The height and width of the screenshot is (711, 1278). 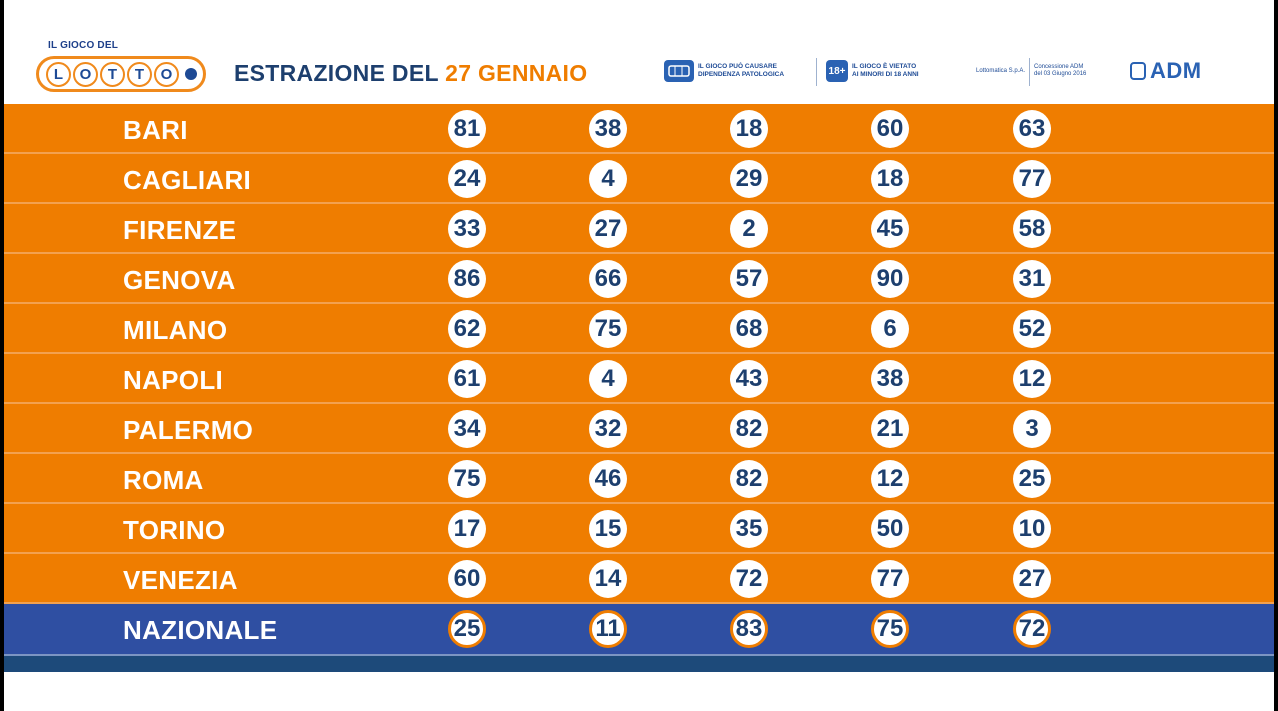 I want to click on title-prefix: ESTRAZIONE DEL, so click(x=336, y=73).